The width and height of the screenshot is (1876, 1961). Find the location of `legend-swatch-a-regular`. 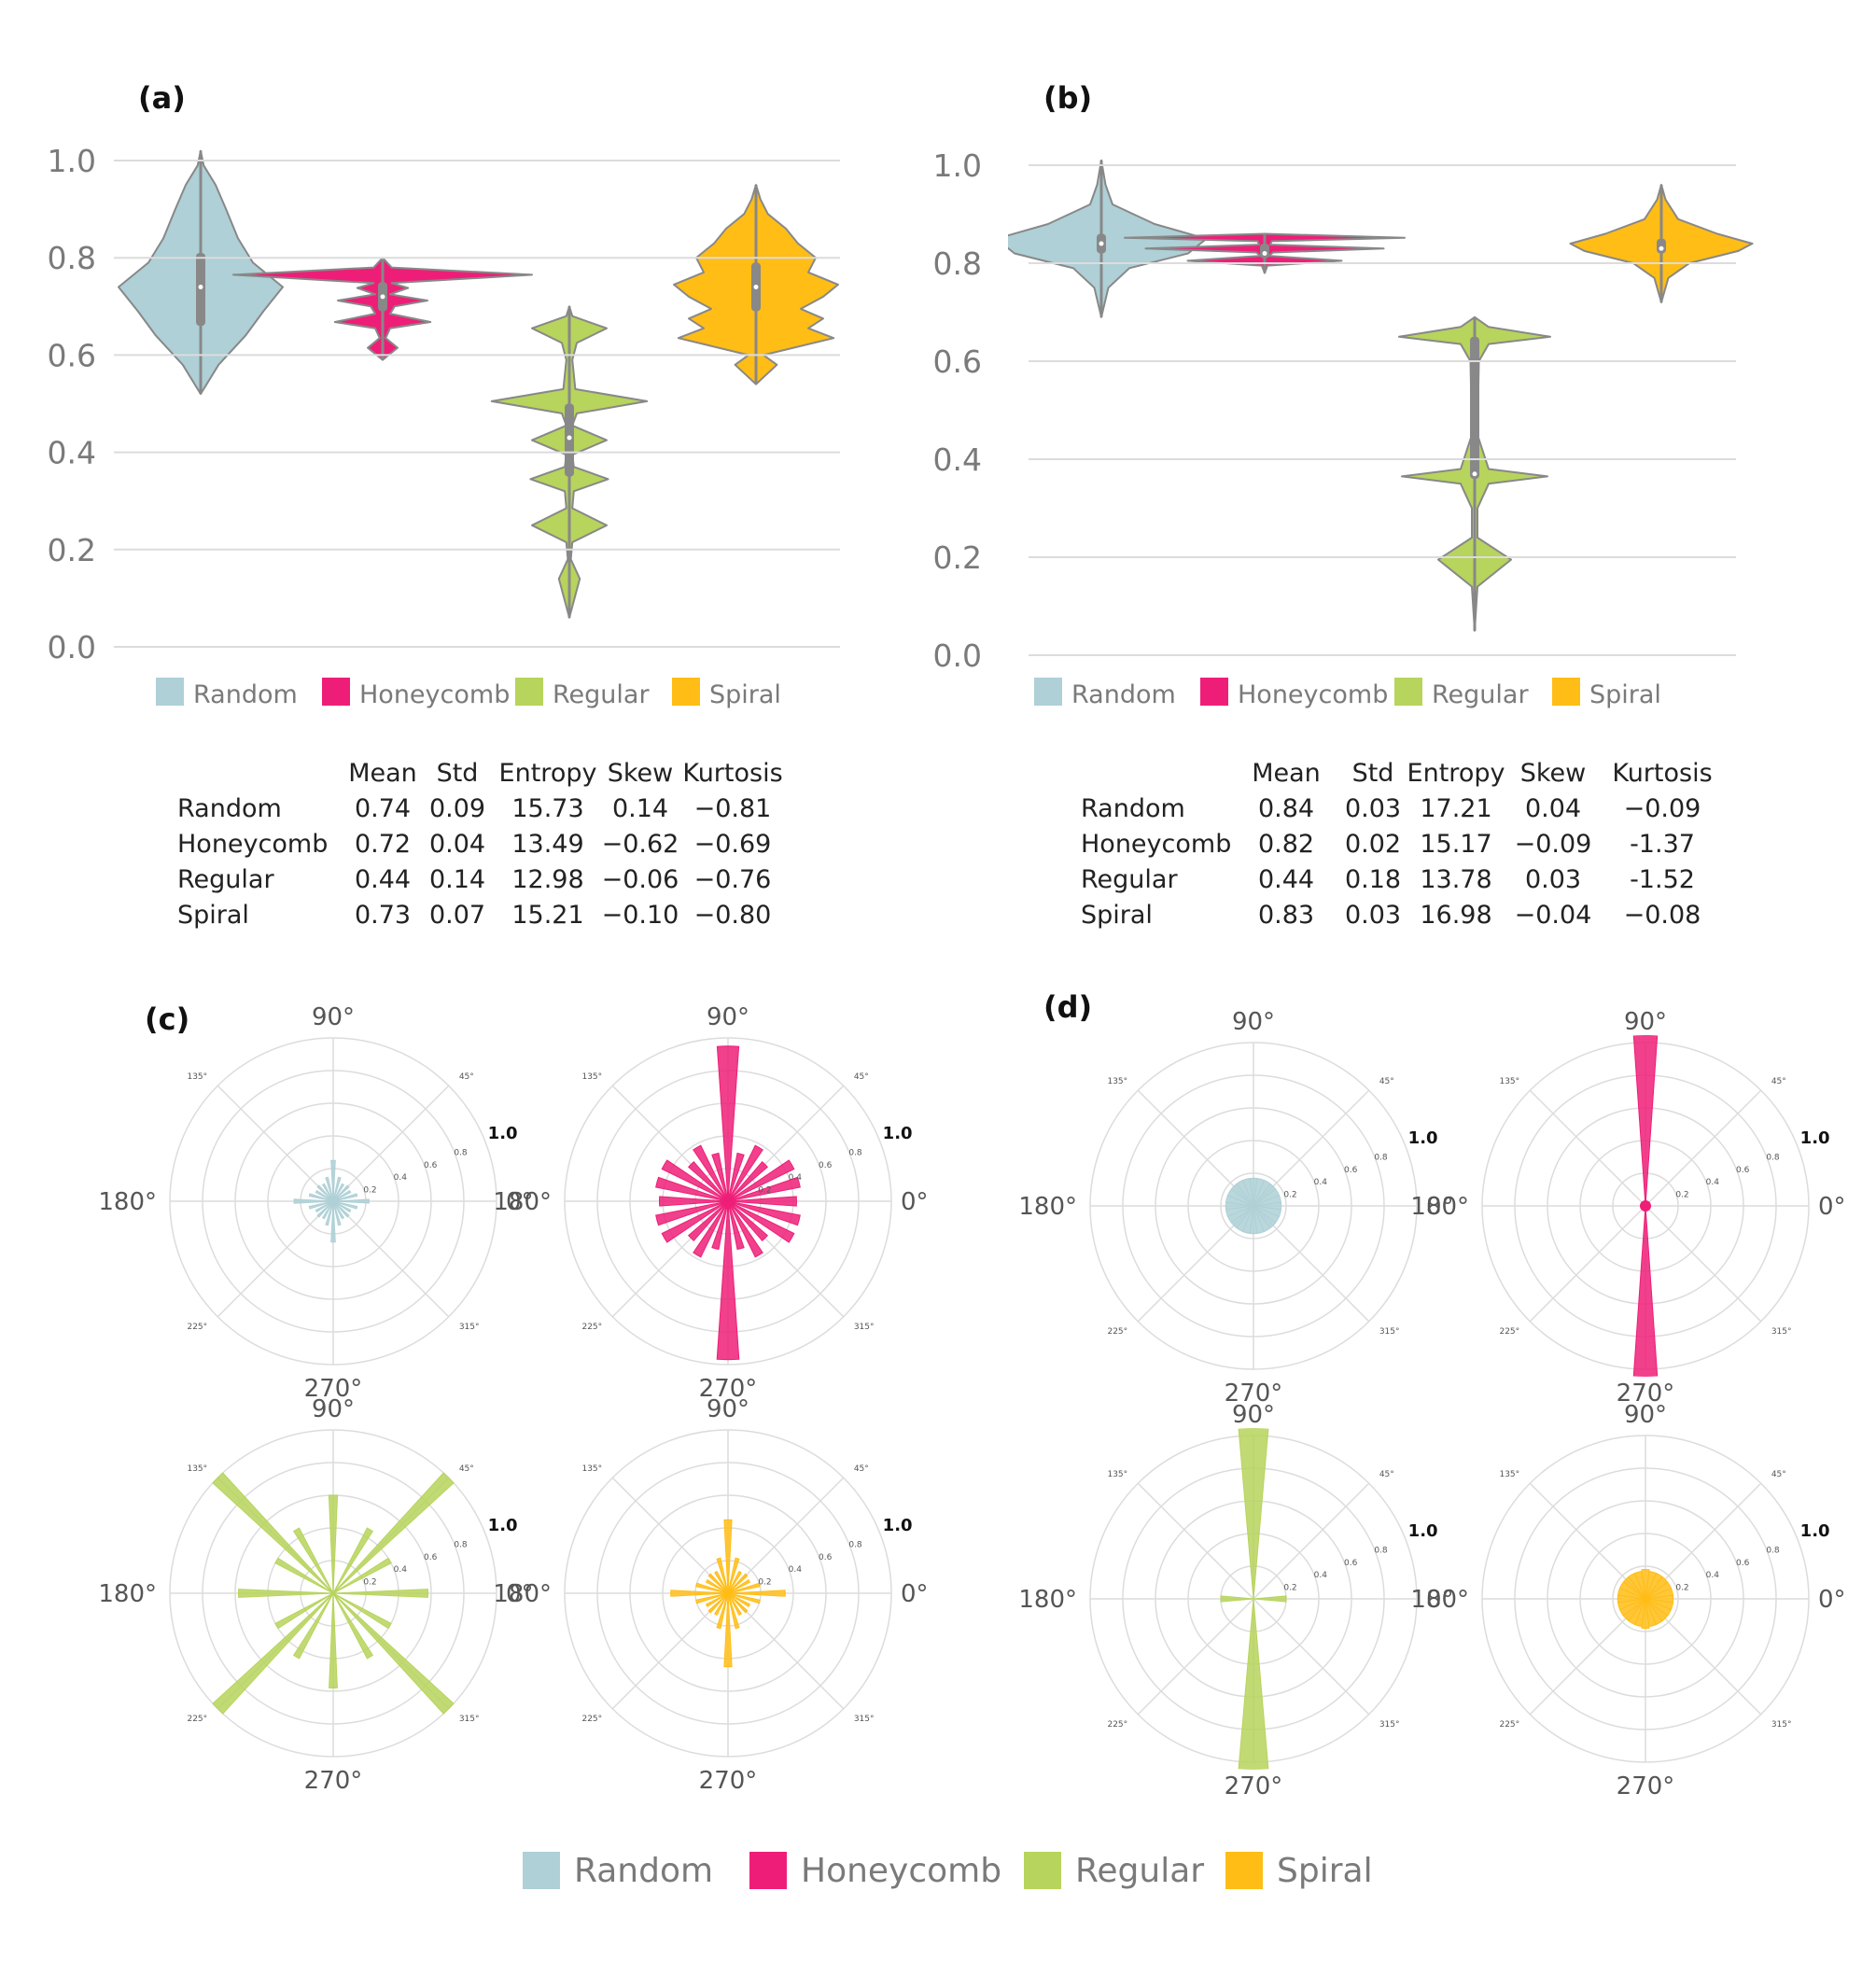

legend-swatch-a-regular is located at coordinates (529, 692).